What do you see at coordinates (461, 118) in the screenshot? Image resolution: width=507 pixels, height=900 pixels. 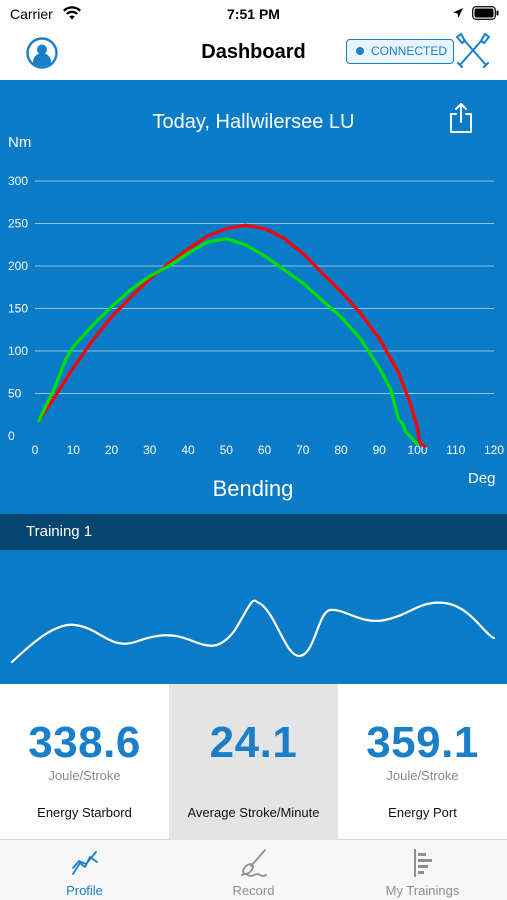 I see `share-icon` at bounding box center [461, 118].